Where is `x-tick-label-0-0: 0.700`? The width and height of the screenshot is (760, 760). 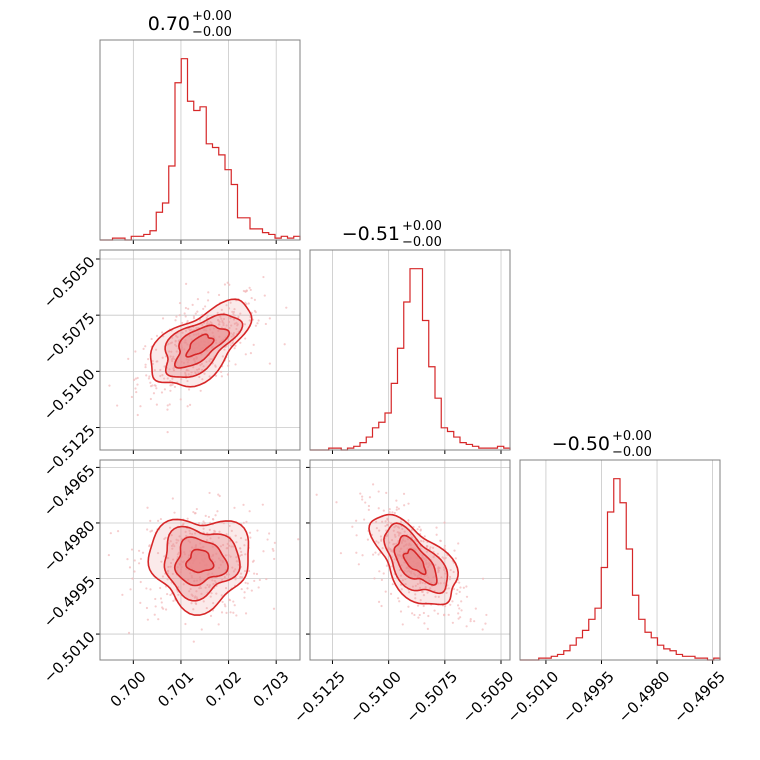 x-tick-label-0-0: 0.700 is located at coordinates (128, 689).